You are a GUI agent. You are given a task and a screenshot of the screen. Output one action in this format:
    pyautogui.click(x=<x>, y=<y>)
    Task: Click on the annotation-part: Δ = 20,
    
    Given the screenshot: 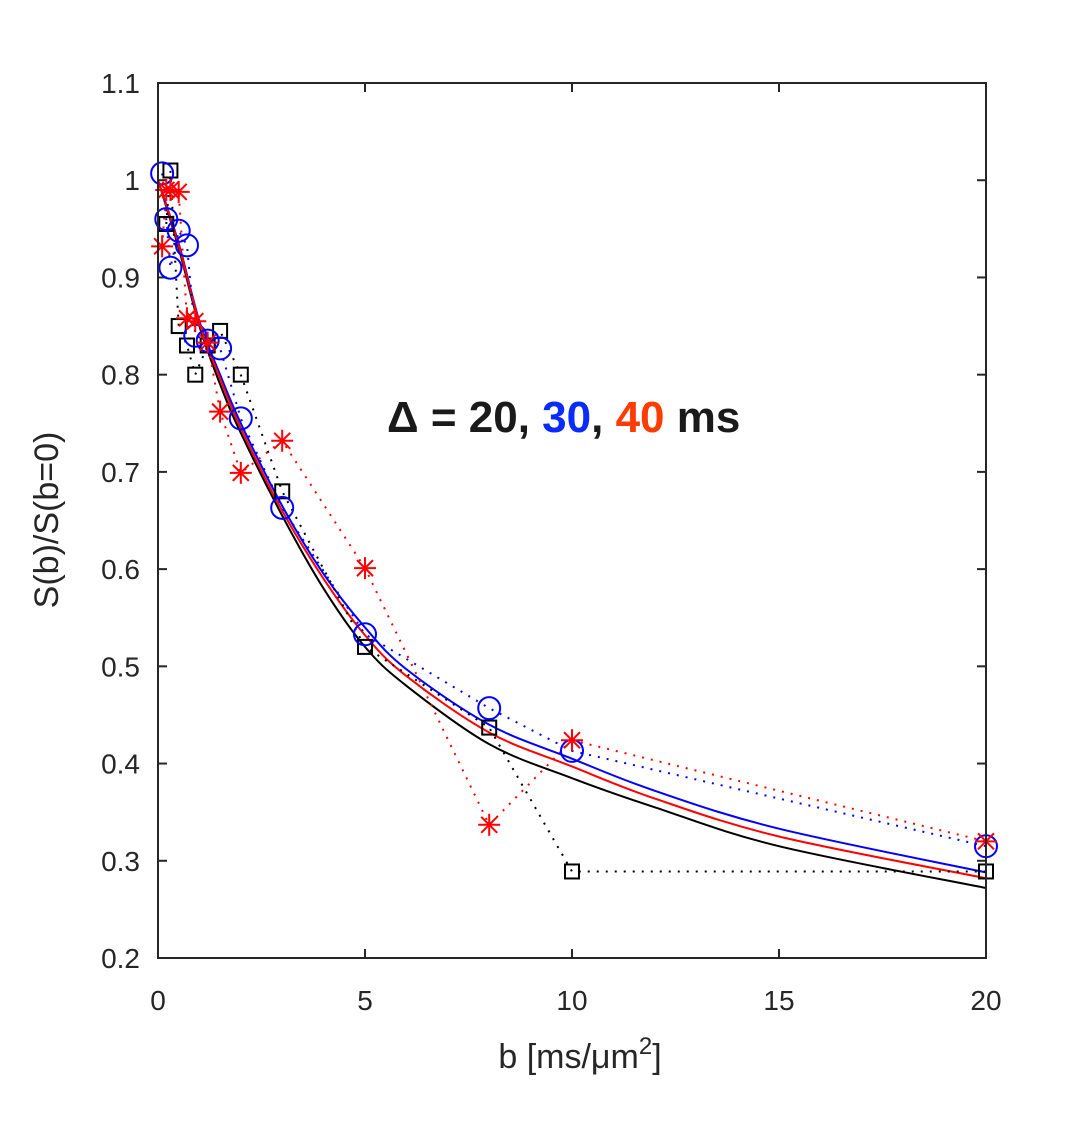 What is the action you would take?
    pyautogui.click(x=464, y=417)
    